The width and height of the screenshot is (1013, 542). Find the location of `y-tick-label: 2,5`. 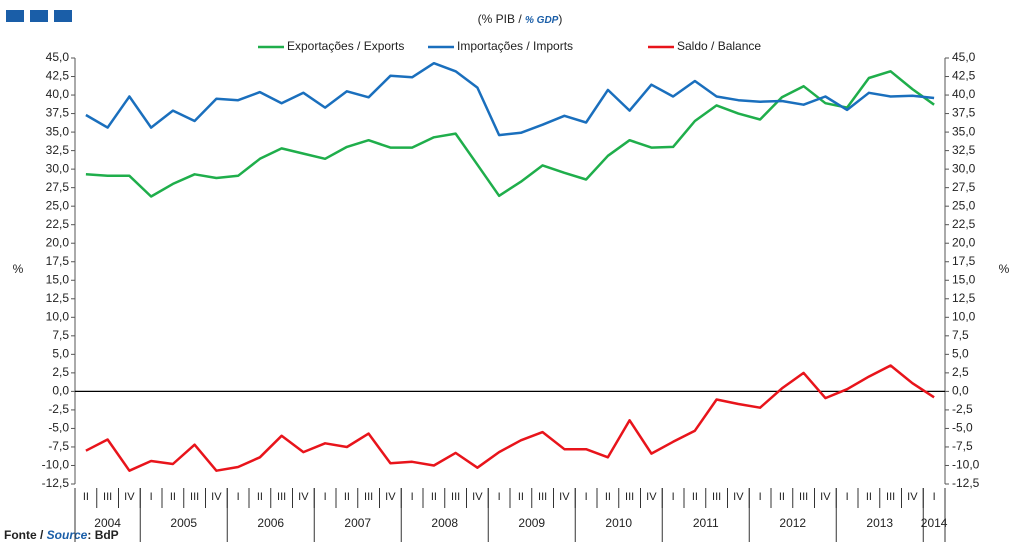

y-tick-label: 2,5 is located at coordinates (60, 372).